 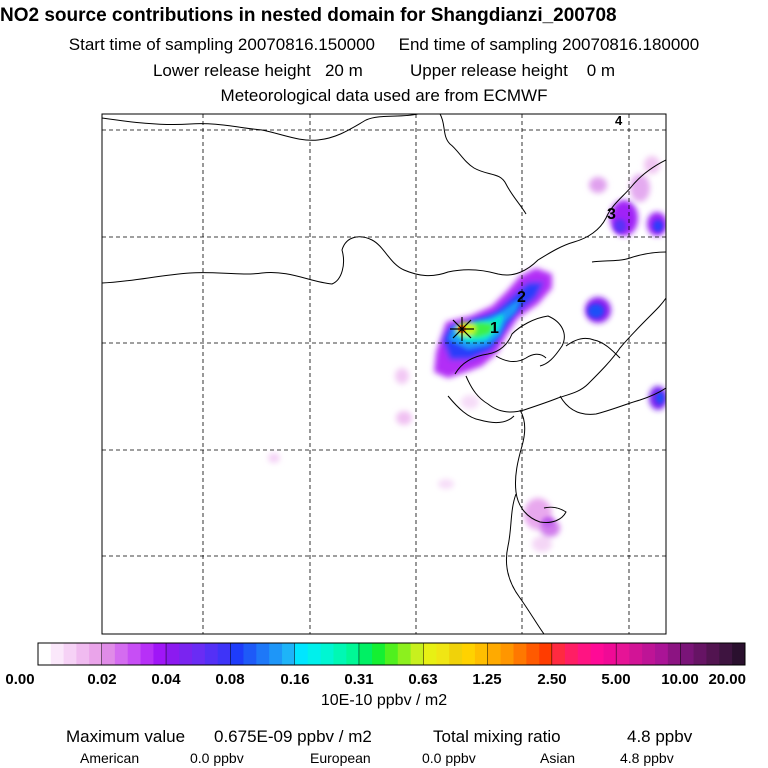 What do you see at coordinates (230, 679) in the screenshot?
I see `colorbar-tick: 0.08` at bounding box center [230, 679].